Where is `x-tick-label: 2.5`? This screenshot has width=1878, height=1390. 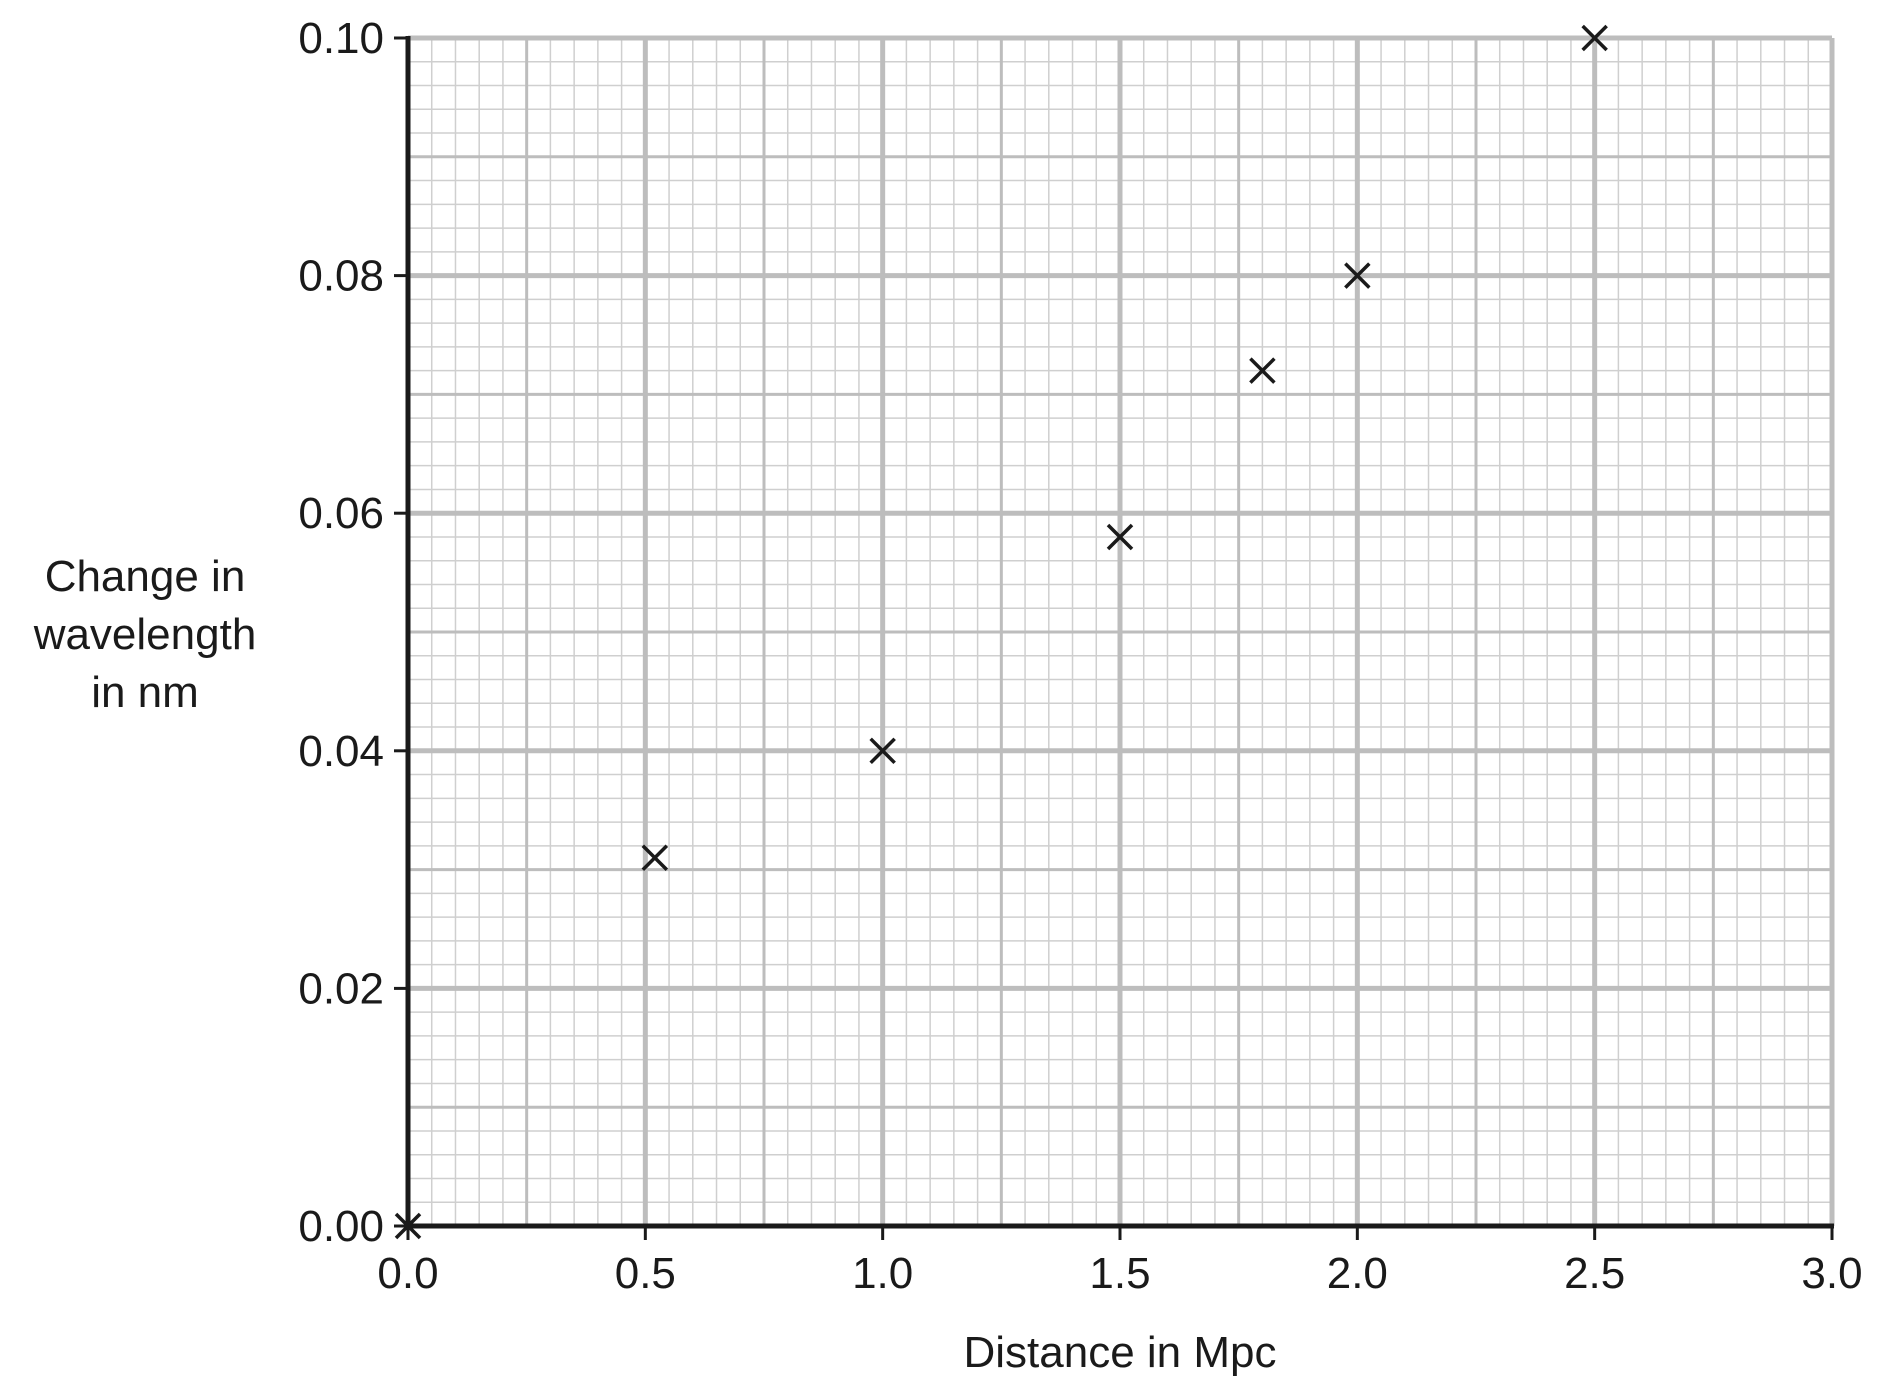
x-tick-label: 2.5 is located at coordinates (1594, 1273).